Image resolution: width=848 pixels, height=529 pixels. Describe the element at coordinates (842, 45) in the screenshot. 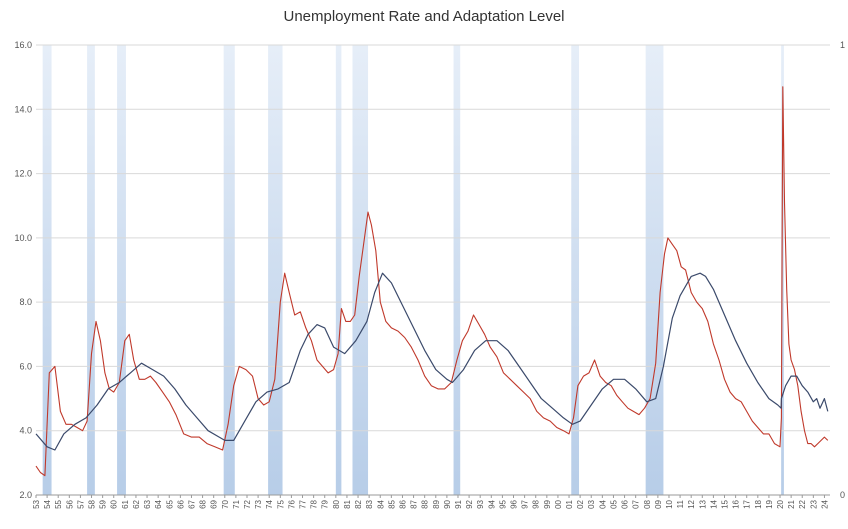

I see `y2-tick-label: 1` at that location.